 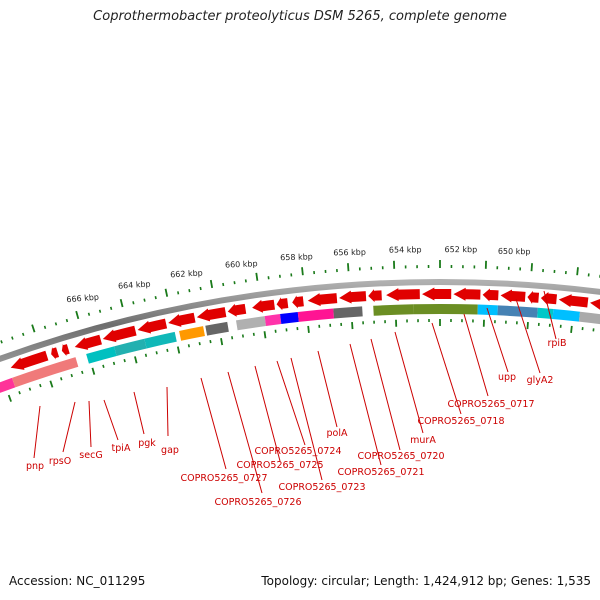 What do you see at coordinates (147, 443) in the screenshot?
I see `gene-label: pgk` at bounding box center [147, 443].